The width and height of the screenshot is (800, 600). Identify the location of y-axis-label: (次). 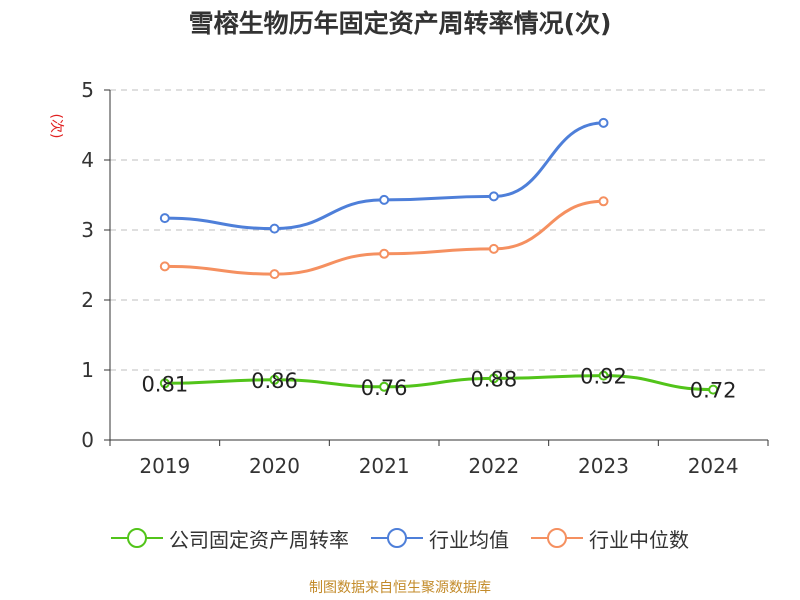
(56, 126).